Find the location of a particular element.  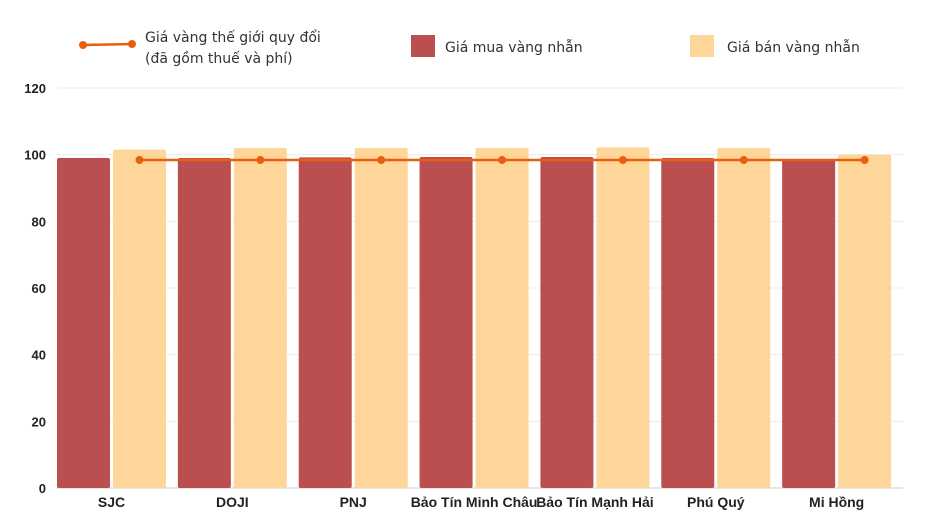

y-axis: 0 20 40 60 80 100 120 is located at coordinates (35, 288).